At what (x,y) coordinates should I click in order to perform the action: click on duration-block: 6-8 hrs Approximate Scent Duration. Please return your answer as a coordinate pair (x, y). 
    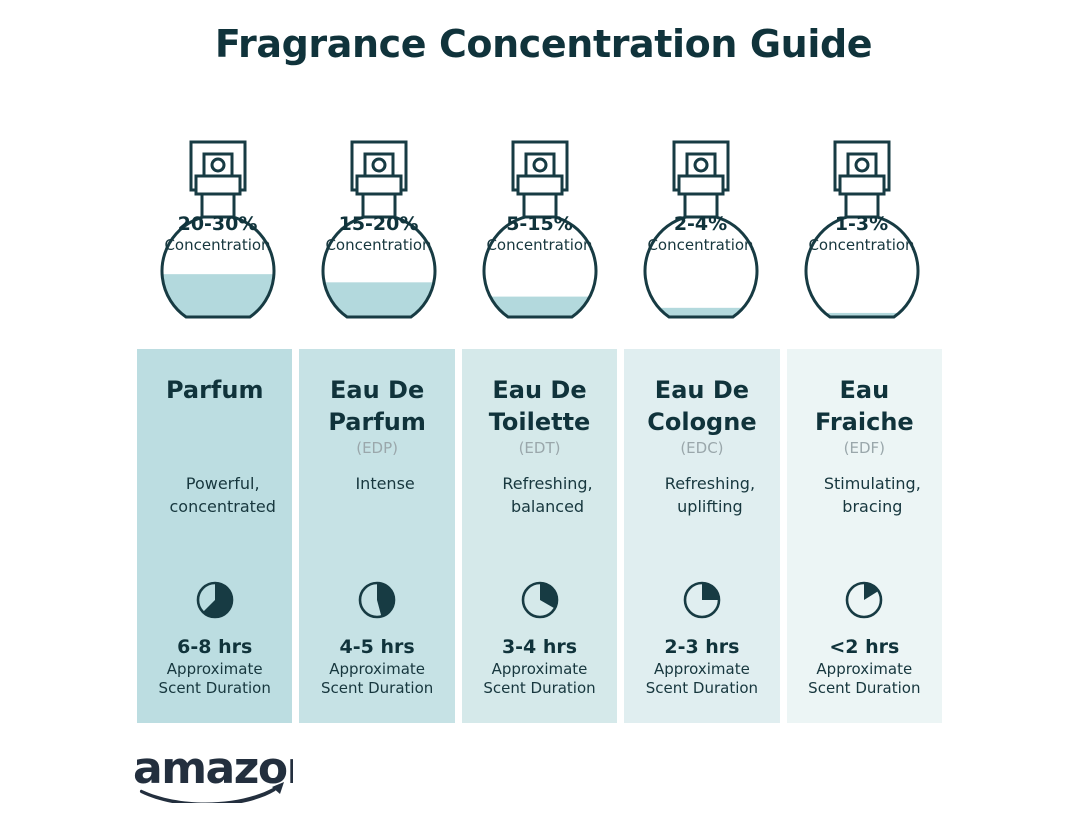
    Looking at the image, I should click on (214, 666).